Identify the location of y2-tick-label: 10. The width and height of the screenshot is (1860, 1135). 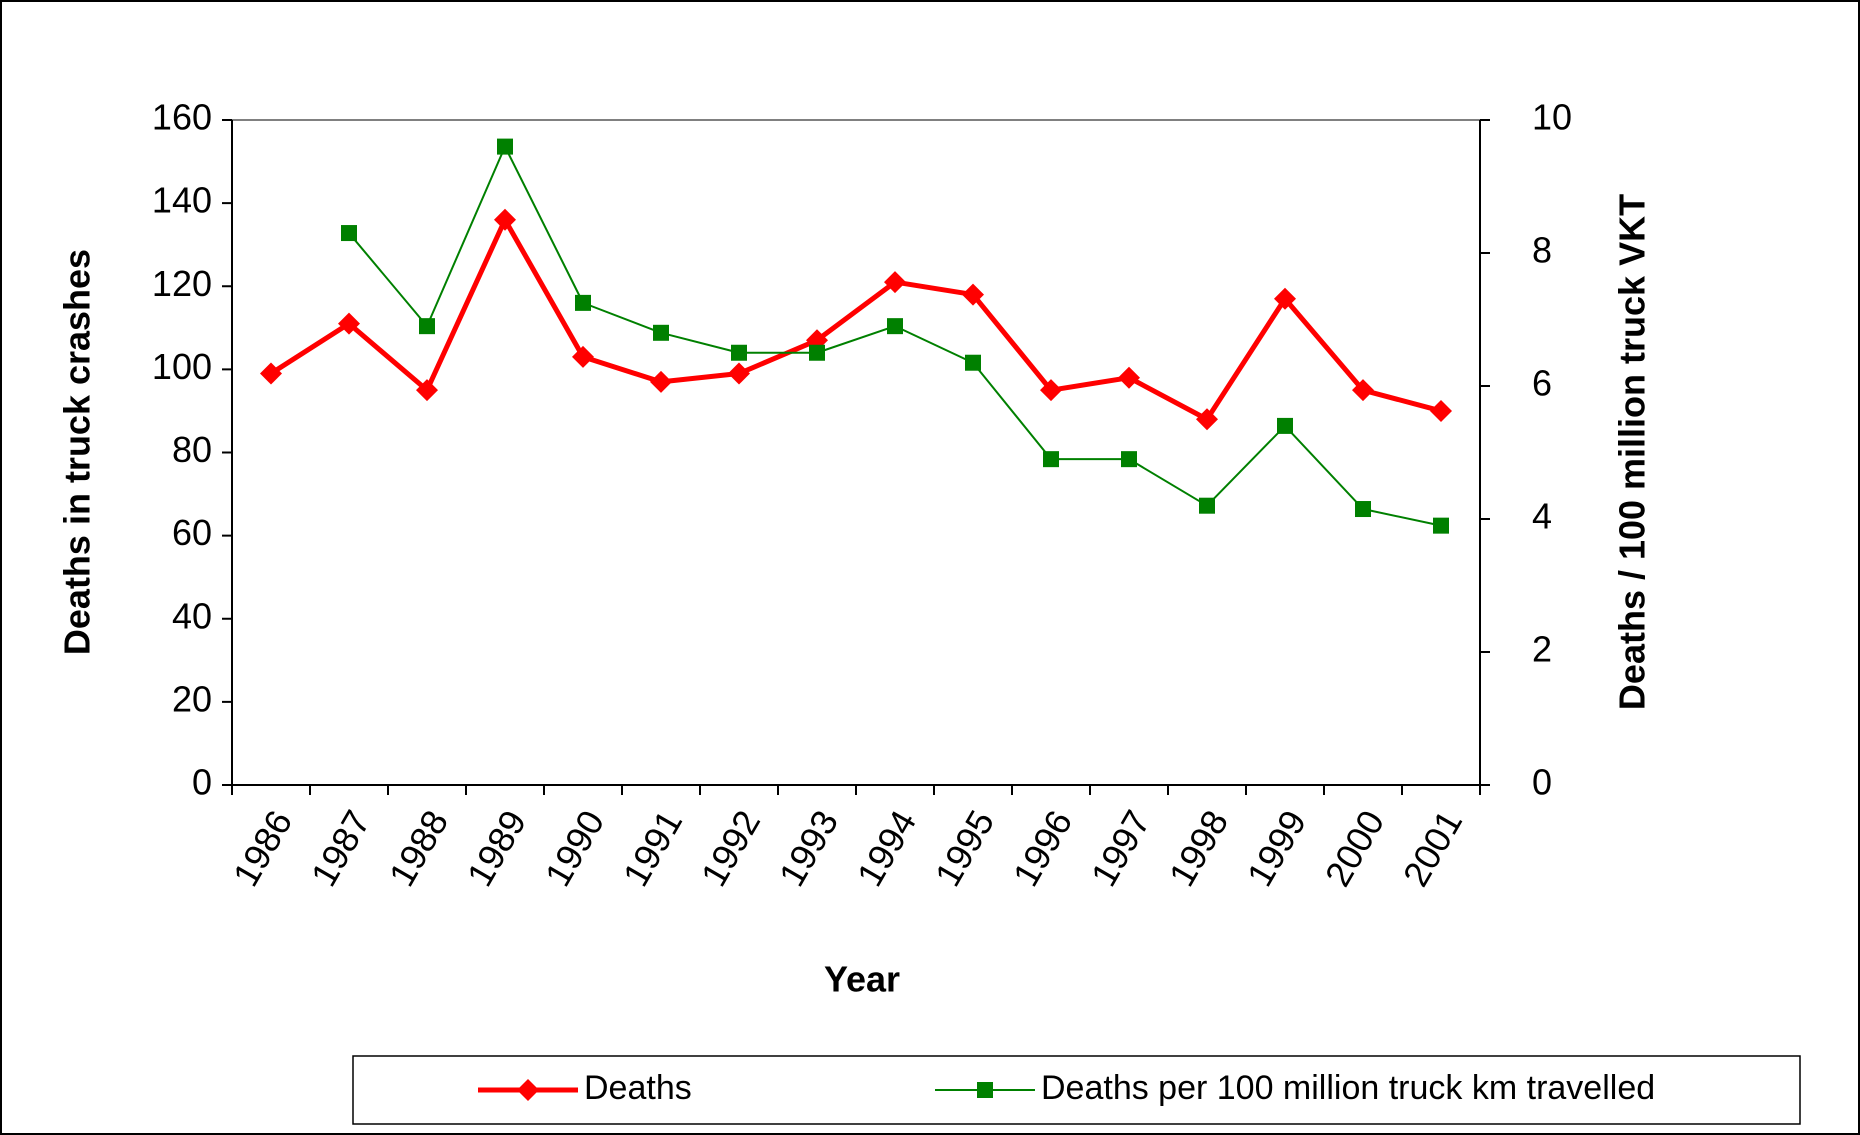
(1552, 117).